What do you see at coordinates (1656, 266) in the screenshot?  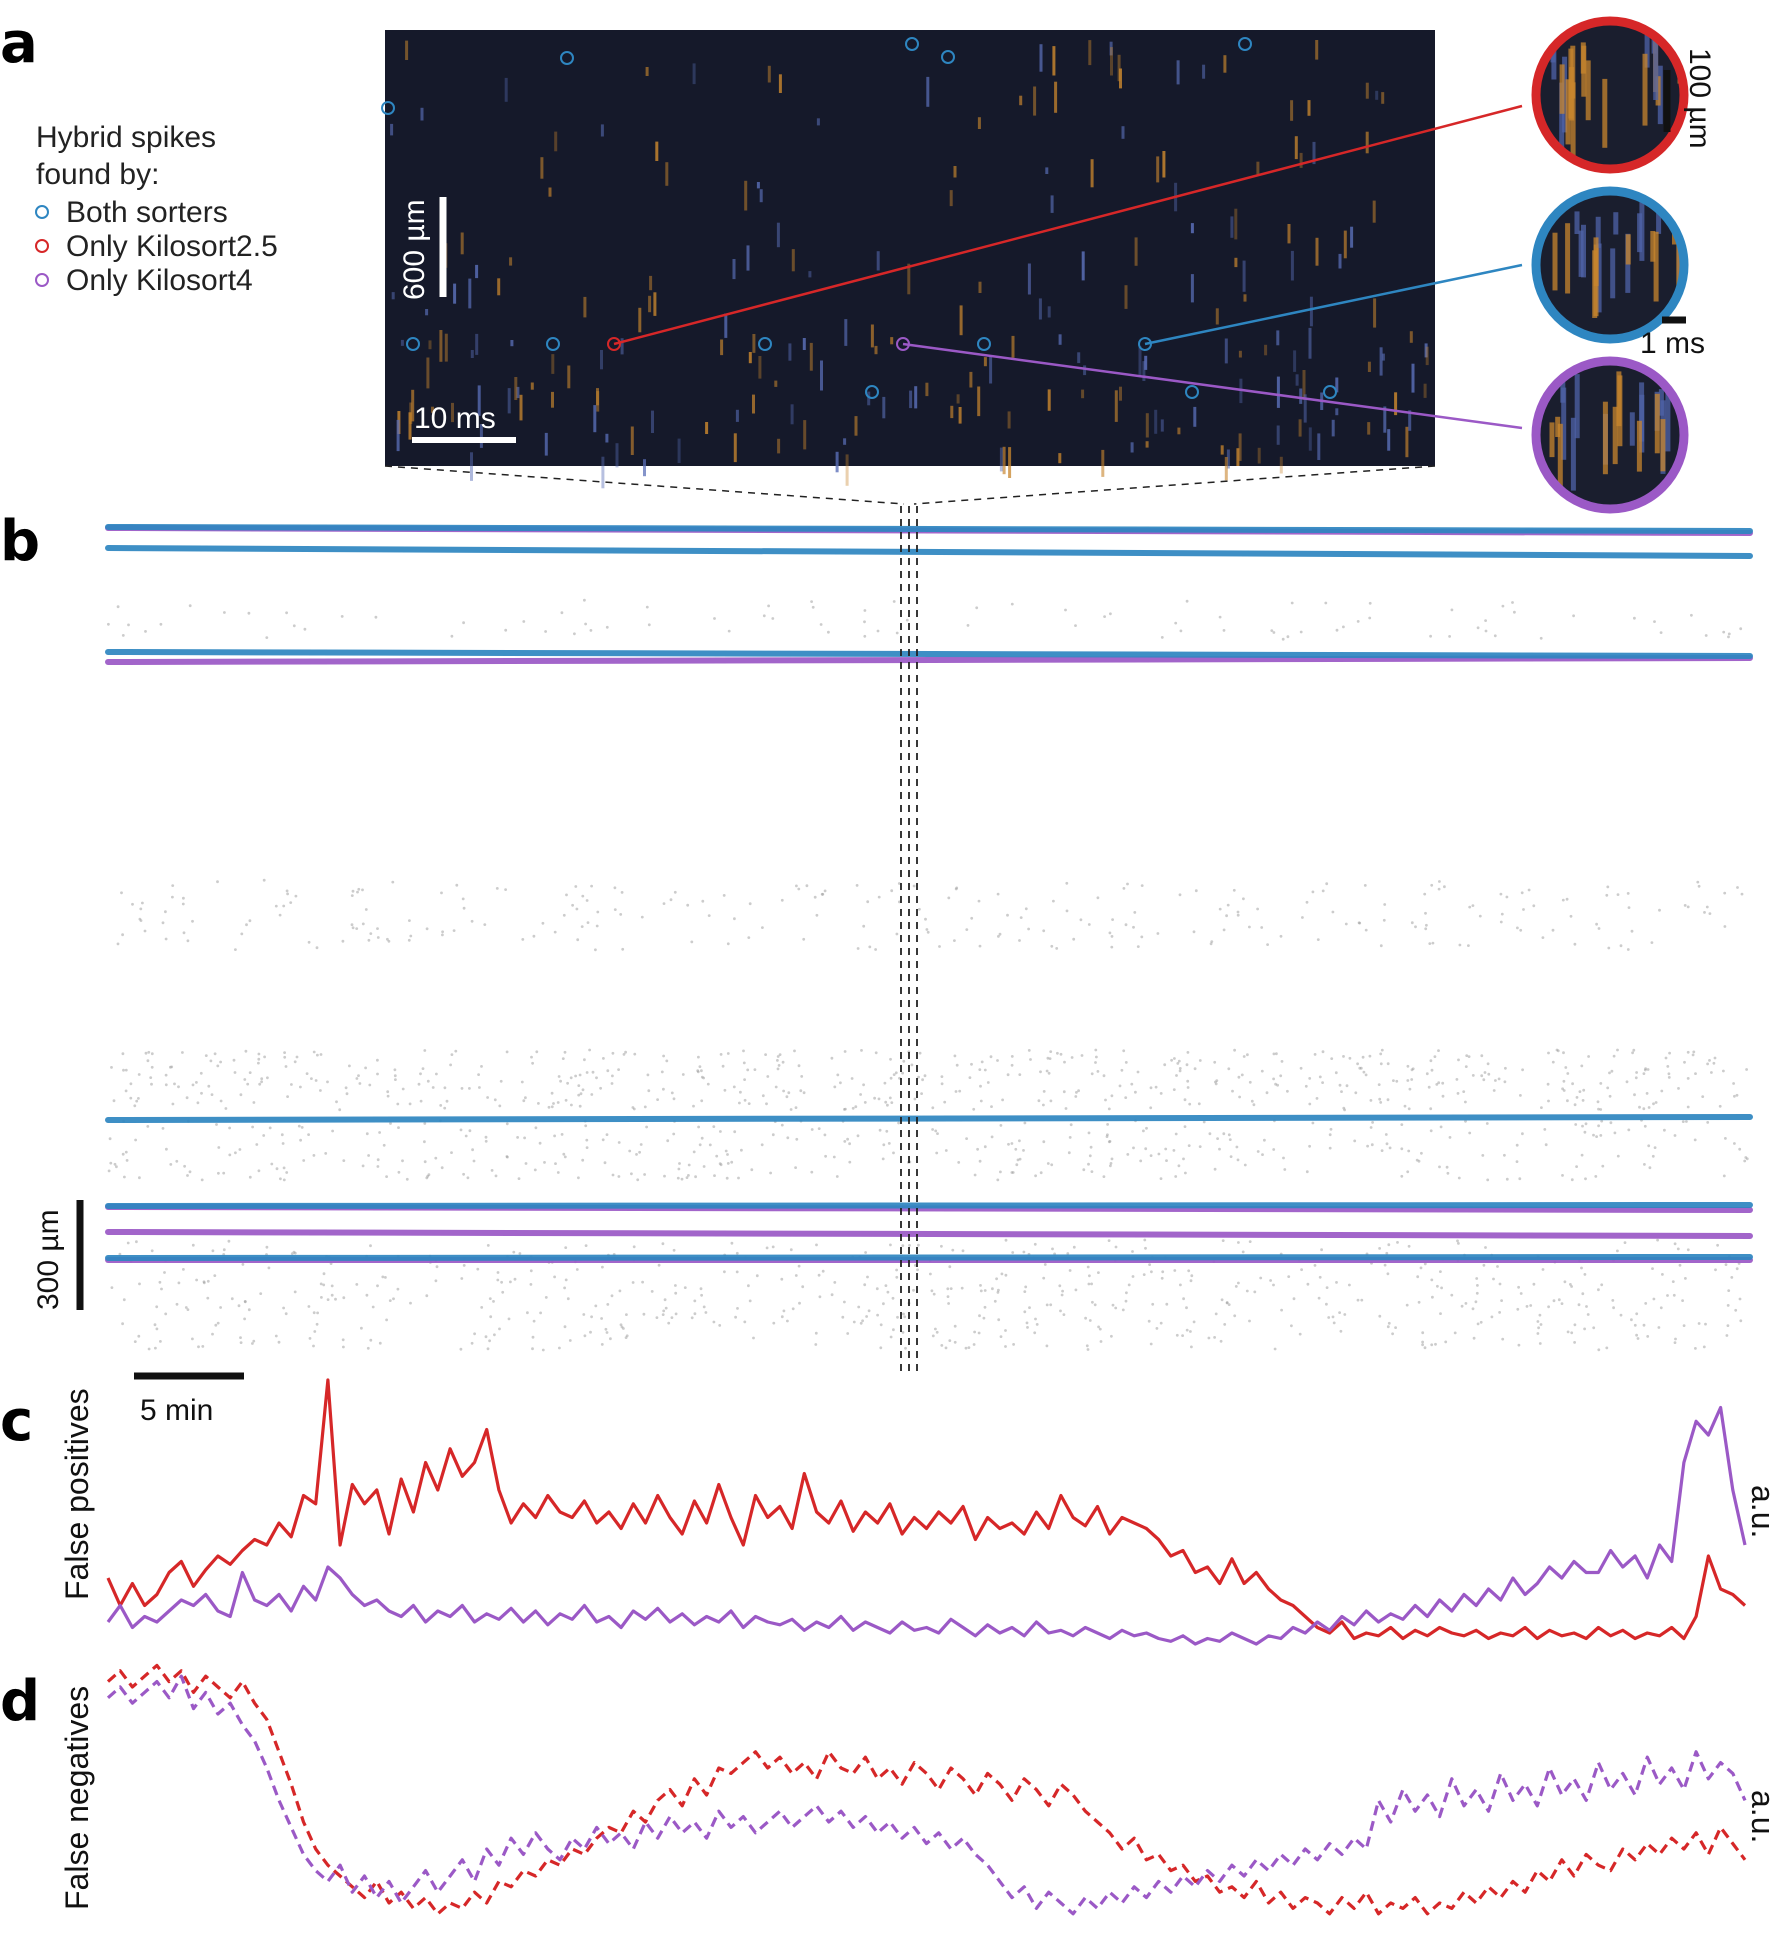 I see `inset-waveform` at bounding box center [1656, 266].